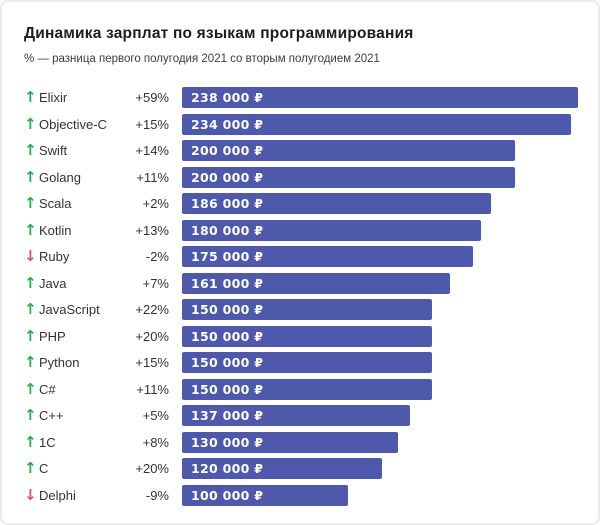  What do you see at coordinates (227, 495) in the screenshot?
I see `salary-value-label: 100 000 ₽` at bounding box center [227, 495].